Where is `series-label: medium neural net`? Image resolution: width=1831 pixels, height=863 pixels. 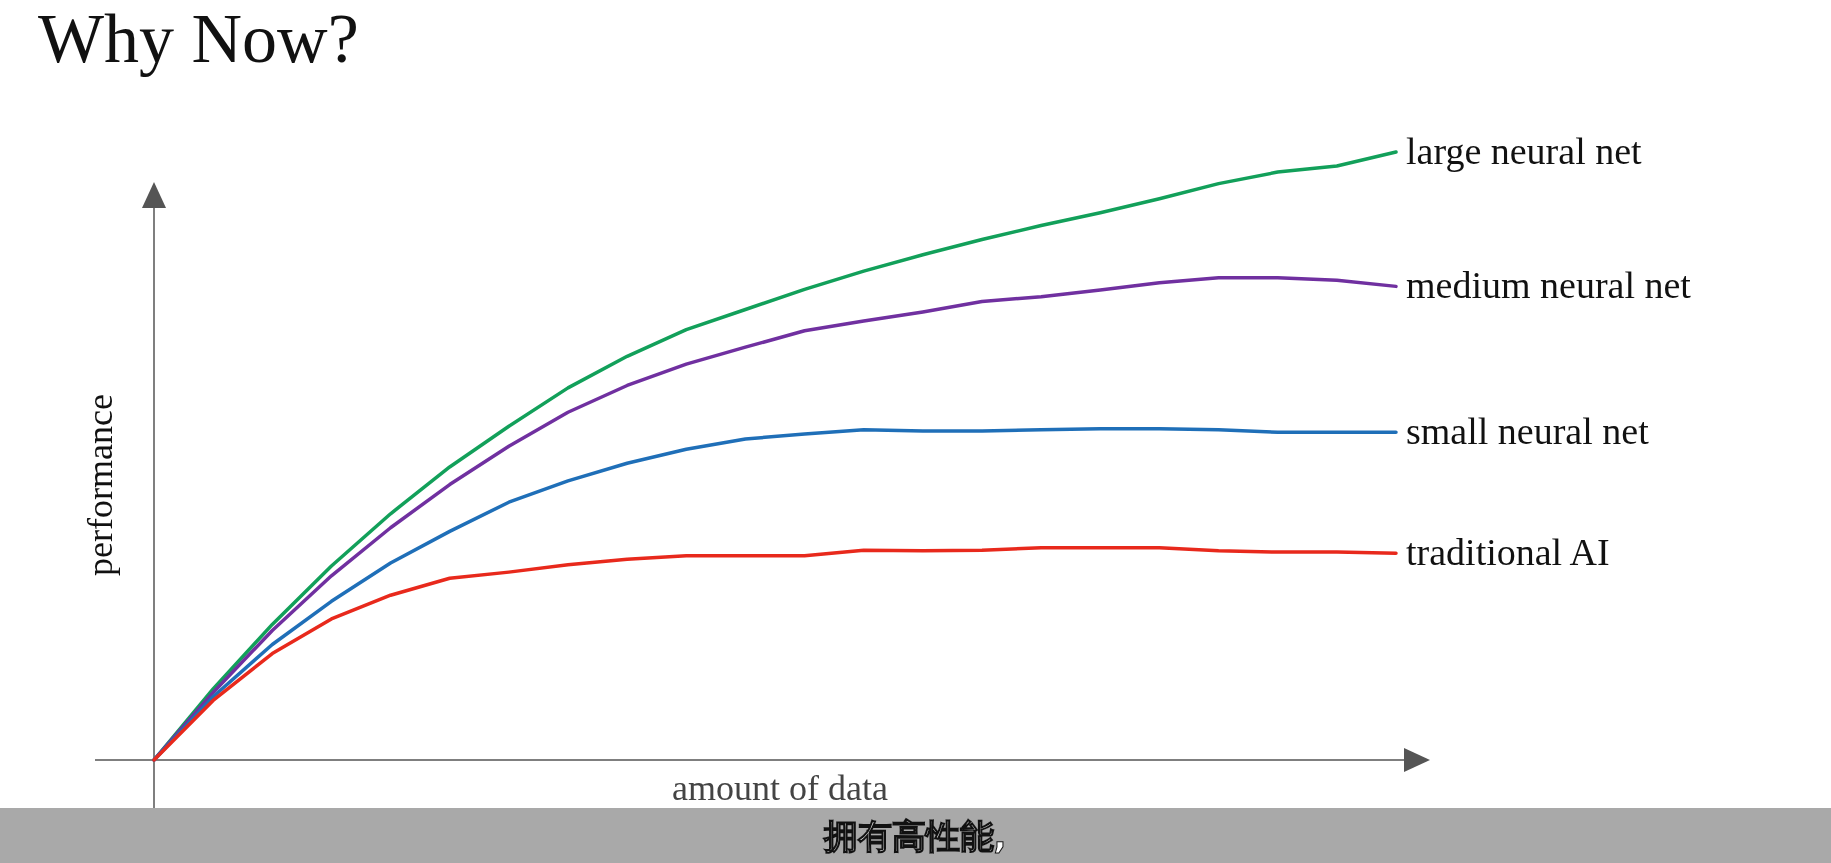 series-label: medium neural net is located at coordinates (1549, 285).